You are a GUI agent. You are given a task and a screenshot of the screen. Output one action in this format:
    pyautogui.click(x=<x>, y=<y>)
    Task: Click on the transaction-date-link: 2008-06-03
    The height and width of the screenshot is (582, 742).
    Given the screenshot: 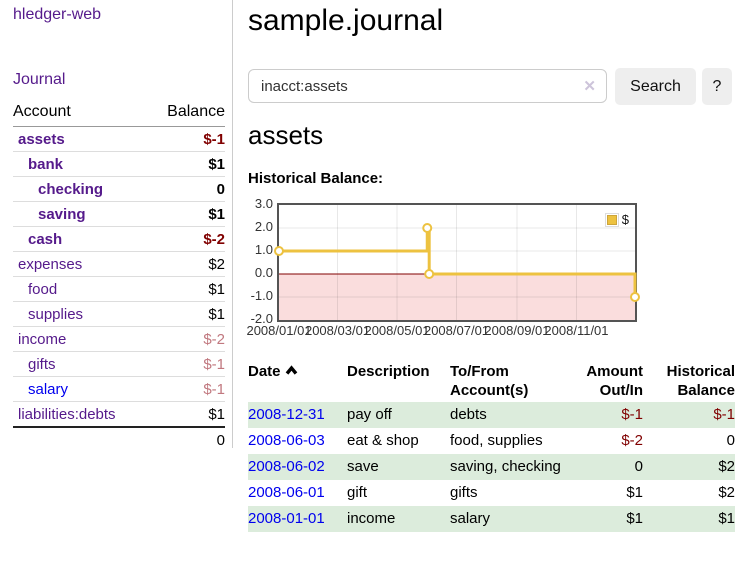 What is the action you would take?
    pyautogui.click(x=286, y=440)
    